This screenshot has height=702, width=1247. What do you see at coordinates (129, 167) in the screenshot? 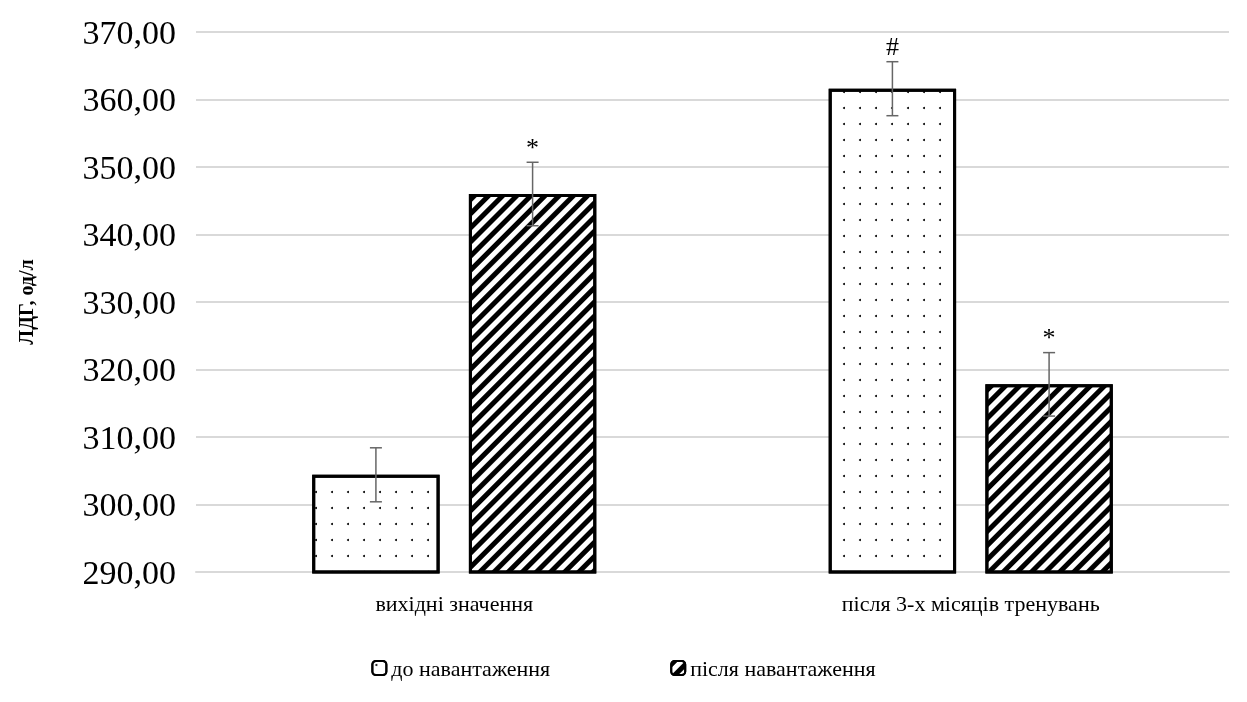
I see `y-tick-label: 350,00` at bounding box center [129, 167].